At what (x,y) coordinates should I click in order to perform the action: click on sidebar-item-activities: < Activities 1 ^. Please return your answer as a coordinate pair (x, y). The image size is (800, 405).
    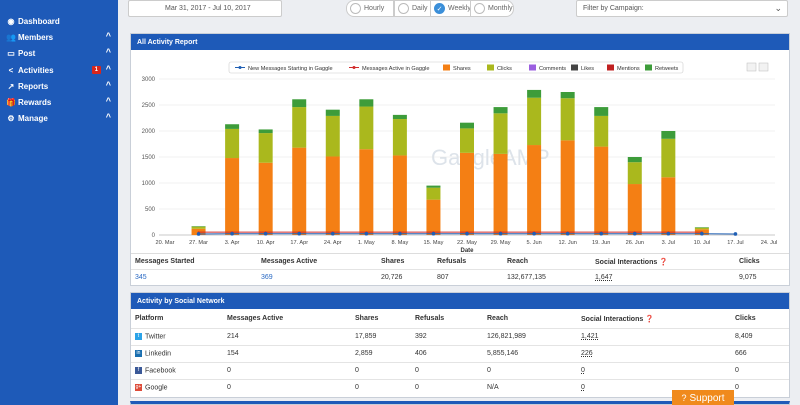
    Looking at the image, I should click on (59, 70).